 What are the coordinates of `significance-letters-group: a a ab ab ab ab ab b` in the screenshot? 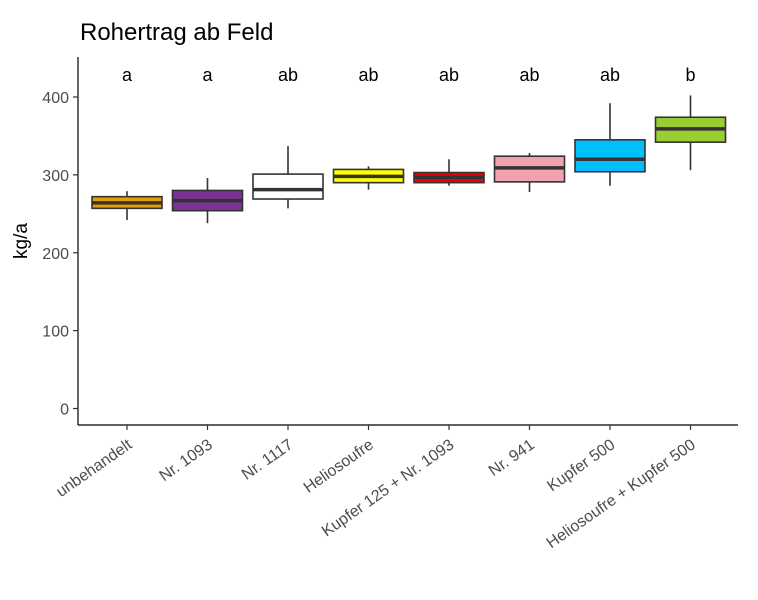 It's located at (409, 75).